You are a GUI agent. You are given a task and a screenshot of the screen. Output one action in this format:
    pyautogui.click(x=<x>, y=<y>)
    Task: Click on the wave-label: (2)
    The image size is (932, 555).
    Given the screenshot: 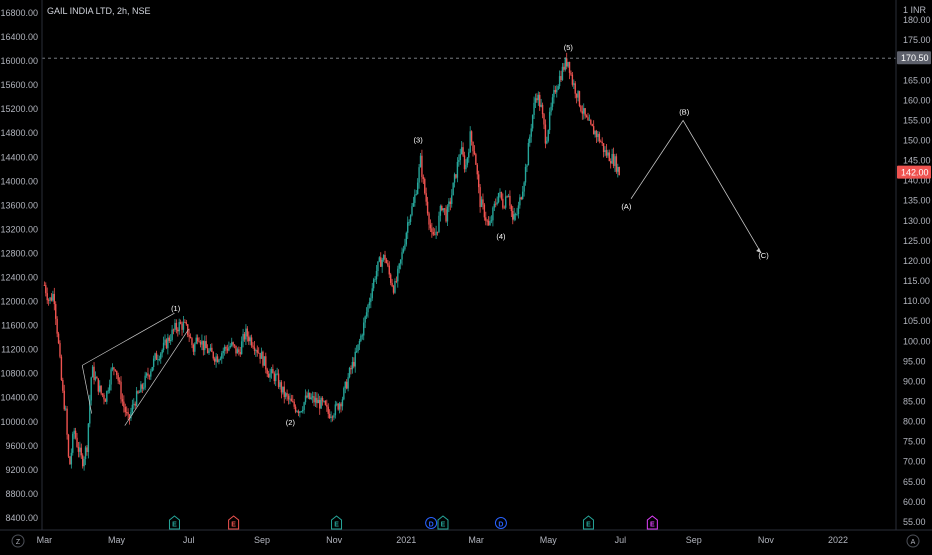 What is the action you would take?
    pyautogui.click(x=291, y=422)
    